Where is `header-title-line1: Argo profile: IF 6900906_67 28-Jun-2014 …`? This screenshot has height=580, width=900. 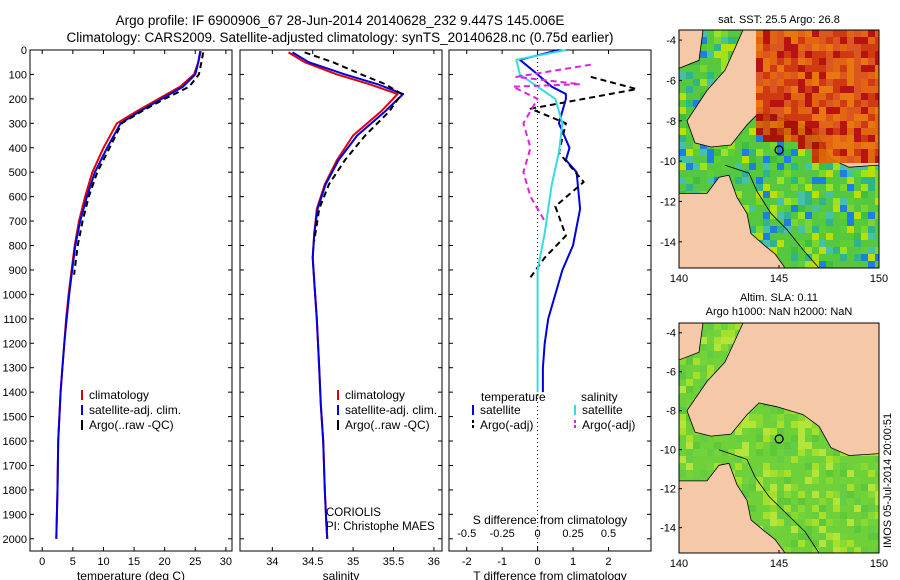 header-title-line1: Argo profile: IF 6900906_67 28-Jun-2014 … is located at coordinates (340, 20).